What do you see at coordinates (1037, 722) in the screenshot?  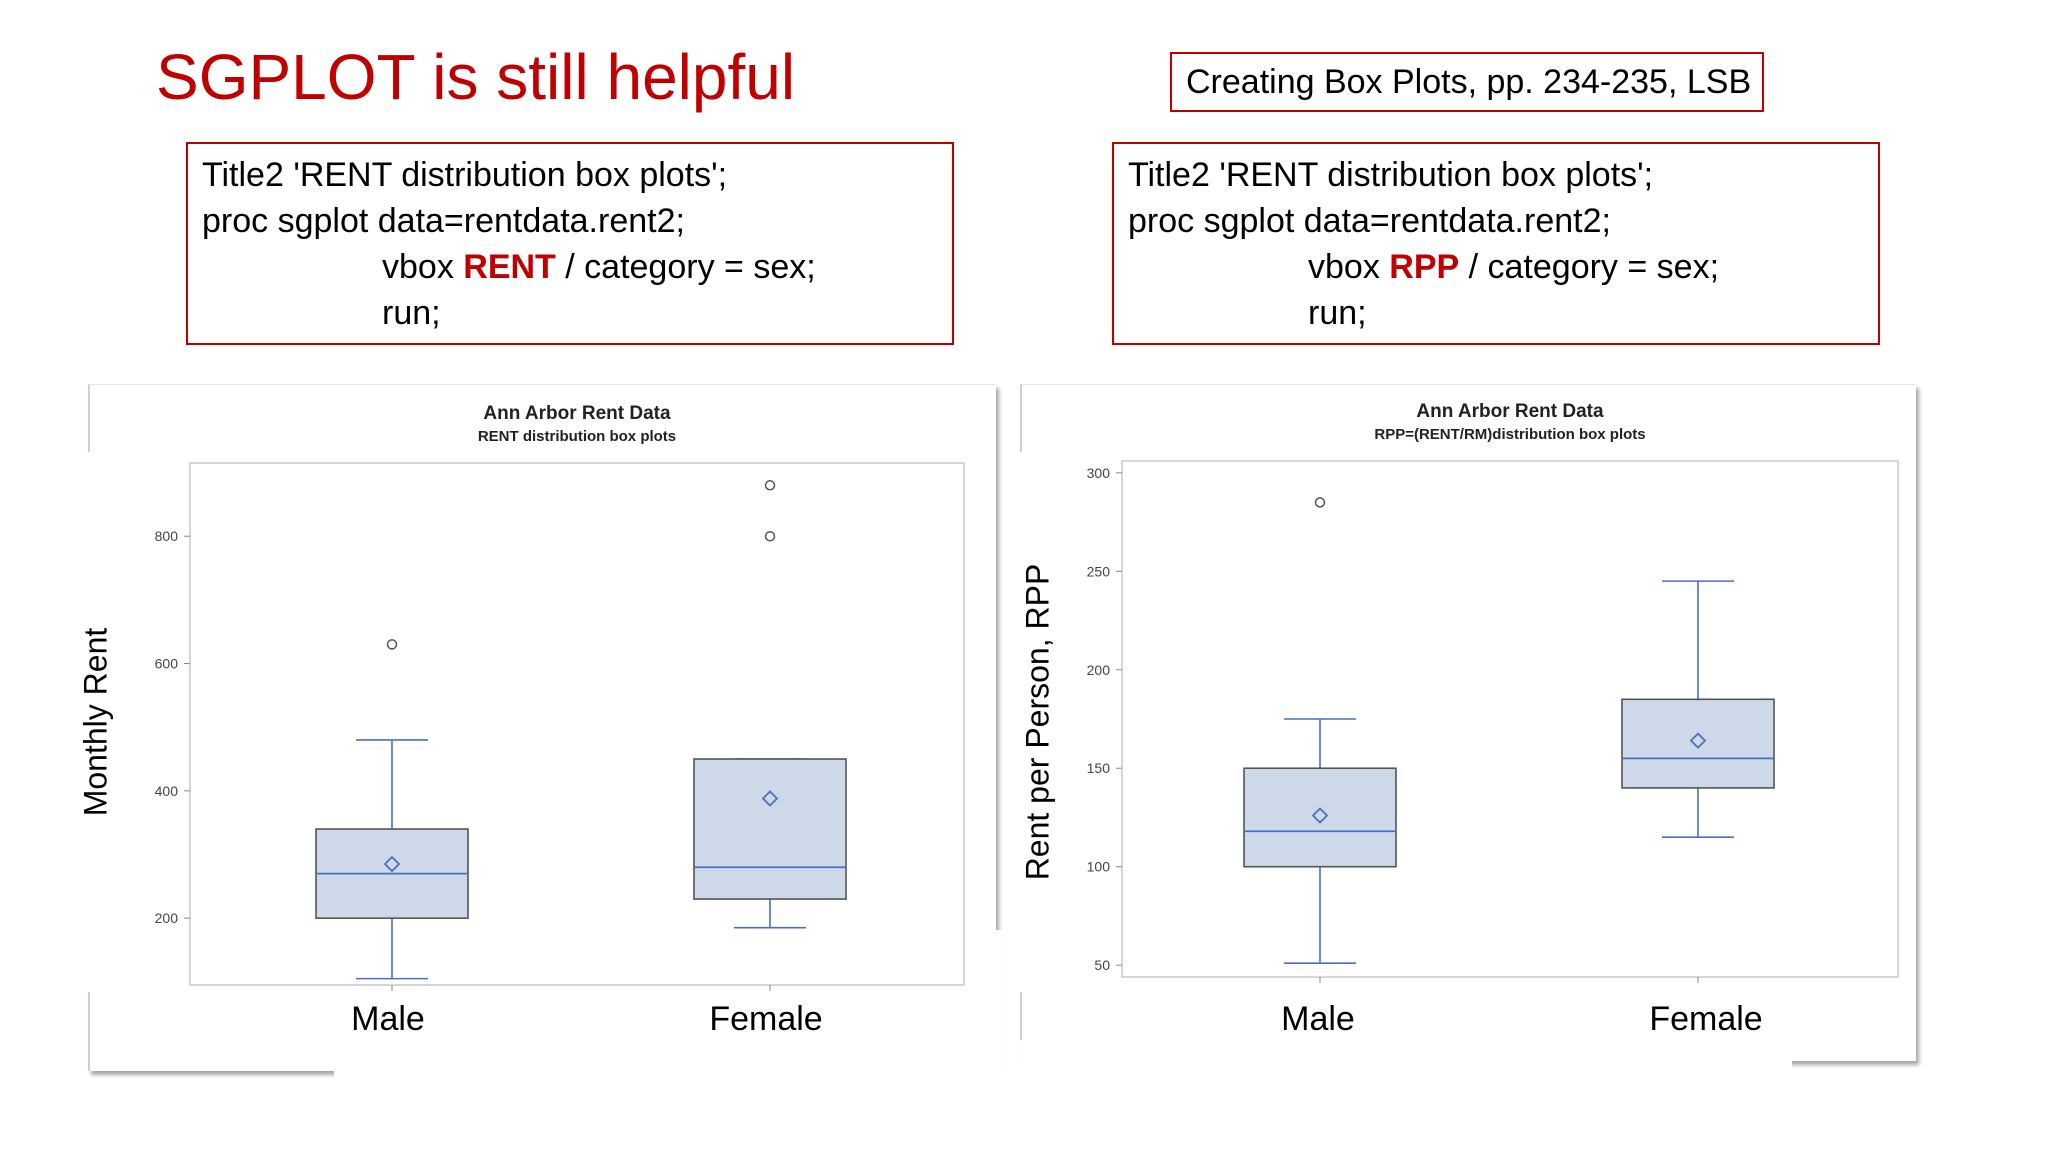 I see `y-axis-label-right: Rent per Person, RPP` at bounding box center [1037, 722].